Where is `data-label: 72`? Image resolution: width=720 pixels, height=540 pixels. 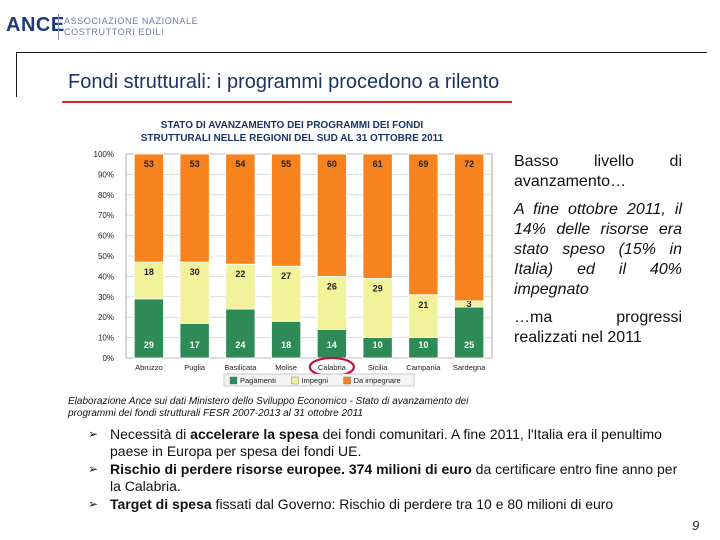 data-label: 72 is located at coordinates (469, 164).